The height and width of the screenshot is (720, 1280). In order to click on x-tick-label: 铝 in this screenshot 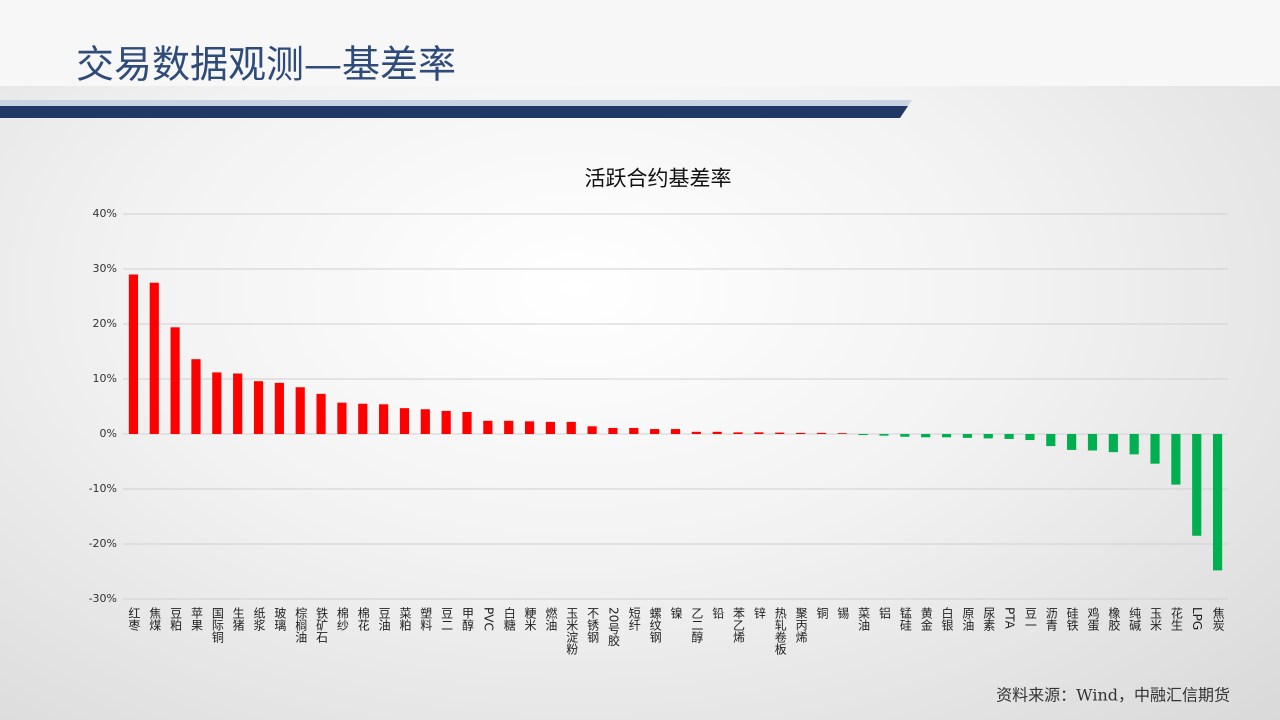, I will do `click(884, 612)`.